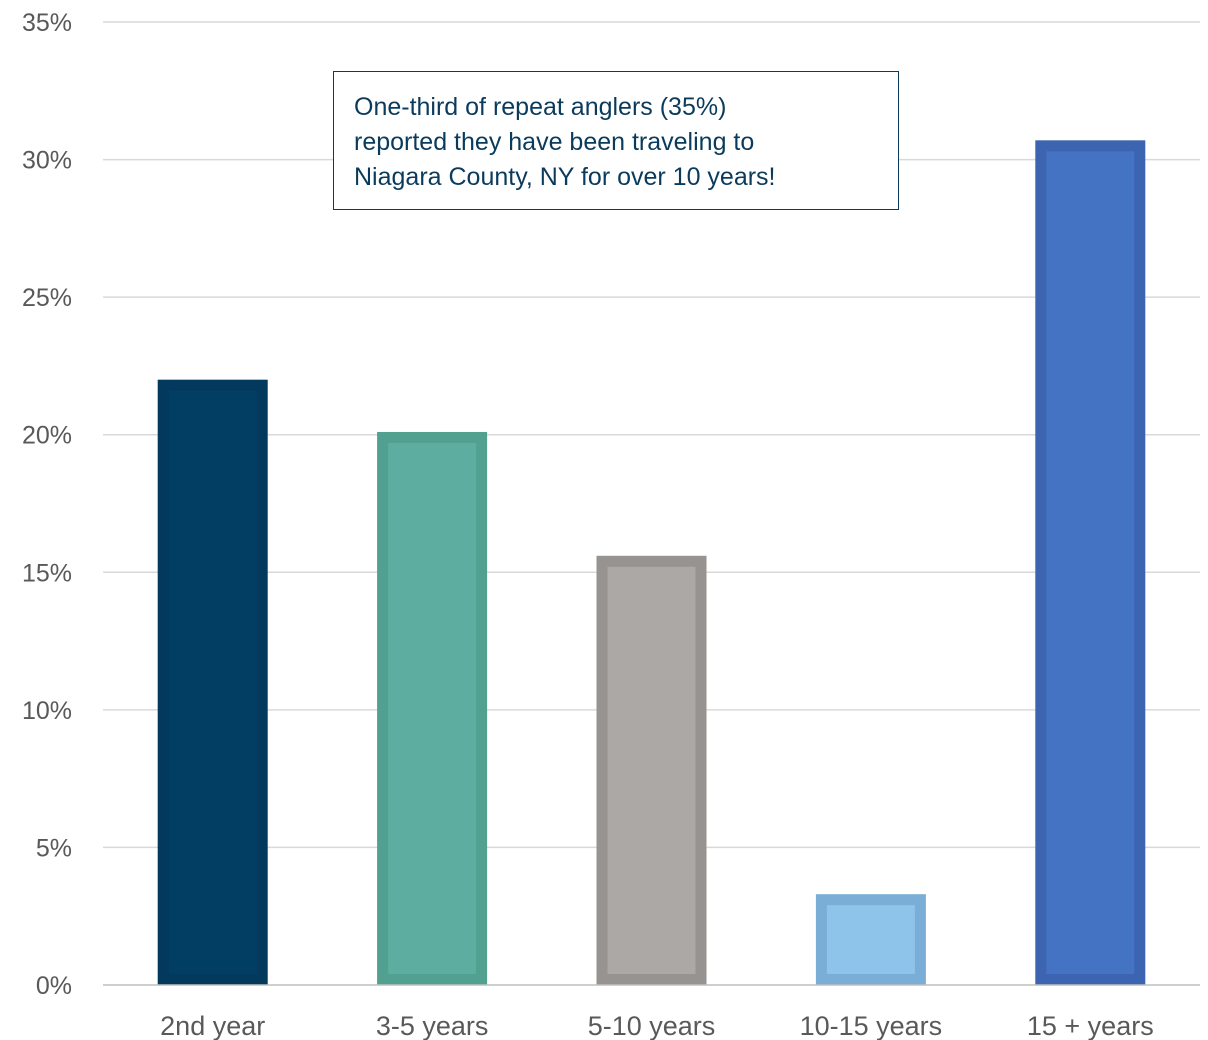 The width and height of the screenshot is (1208, 1040). What do you see at coordinates (565, 177) in the screenshot?
I see `annotation-line-3: Niagara County, NY for over 10 years!` at bounding box center [565, 177].